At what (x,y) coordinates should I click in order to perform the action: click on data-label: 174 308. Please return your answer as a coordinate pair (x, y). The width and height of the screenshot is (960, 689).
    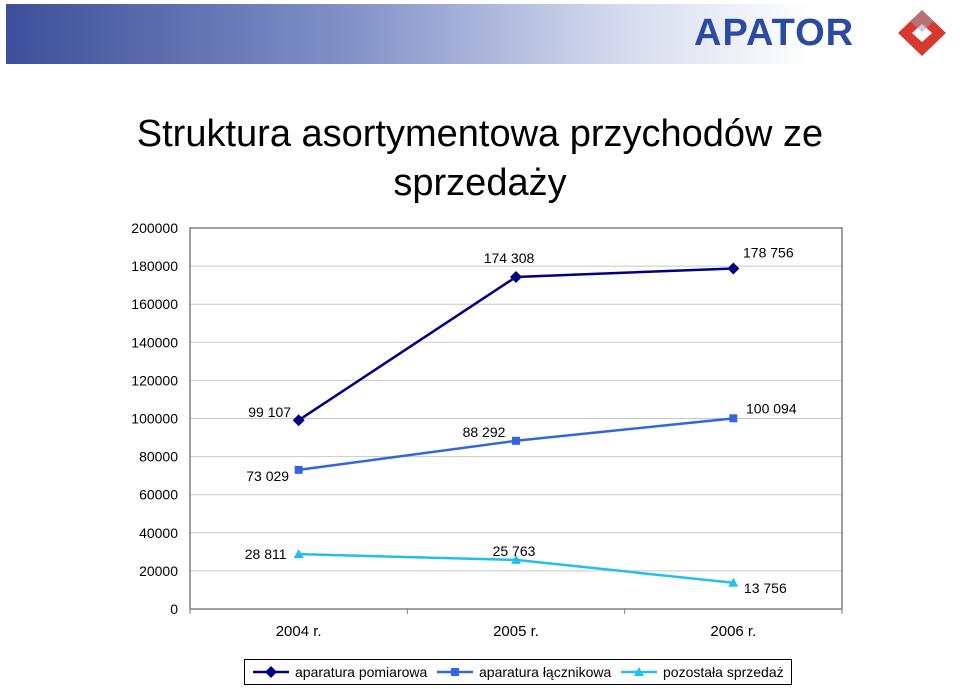
    Looking at the image, I should click on (509, 258).